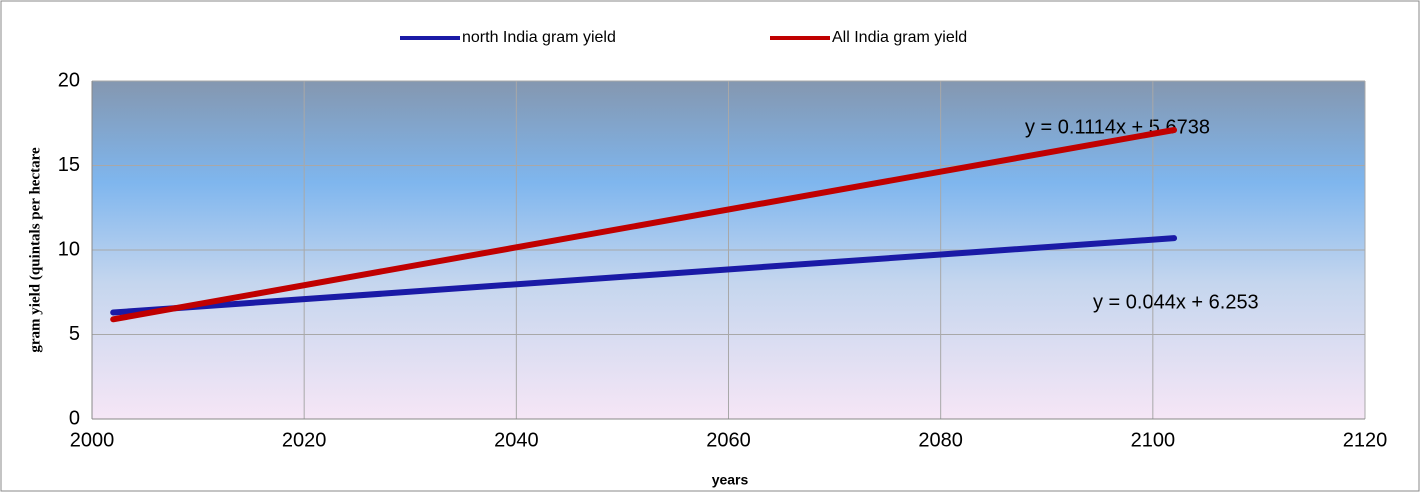 This screenshot has width=1420, height=492. I want to click on x-tick-label: 2120, so click(1365, 440).